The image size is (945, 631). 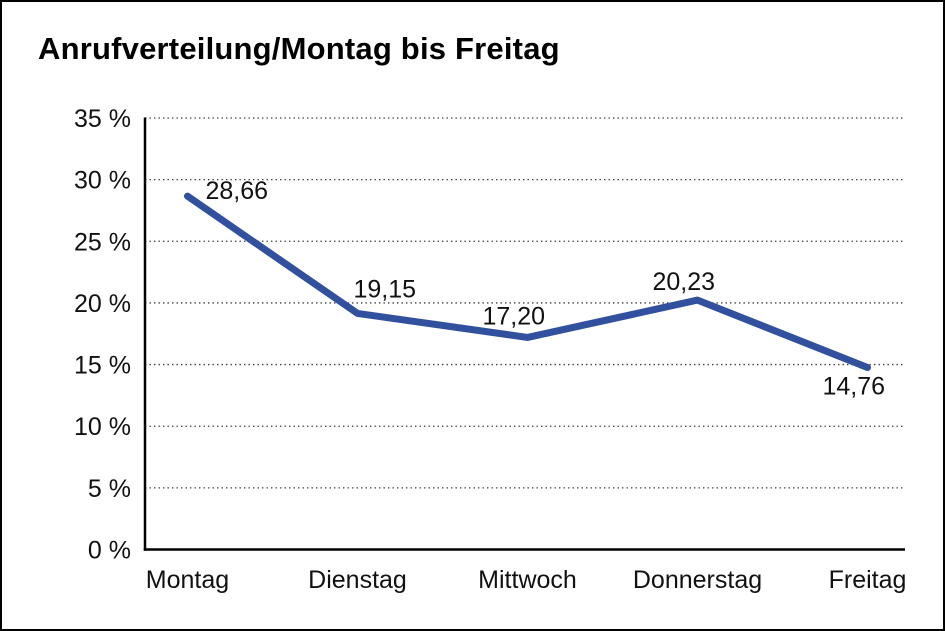 What do you see at coordinates (102, 242) in the screenshot?
I see `y-axis-tick-label: 25 %` at bounding box center [102, 242].